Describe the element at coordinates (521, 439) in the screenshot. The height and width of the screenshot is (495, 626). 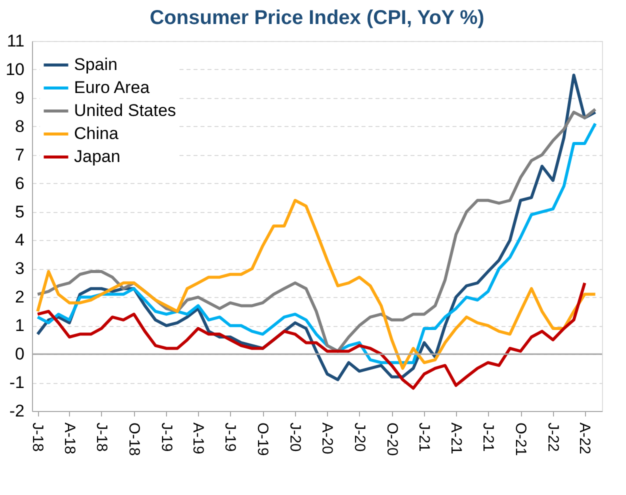
I see `x-tick-label: O-21` at that location.